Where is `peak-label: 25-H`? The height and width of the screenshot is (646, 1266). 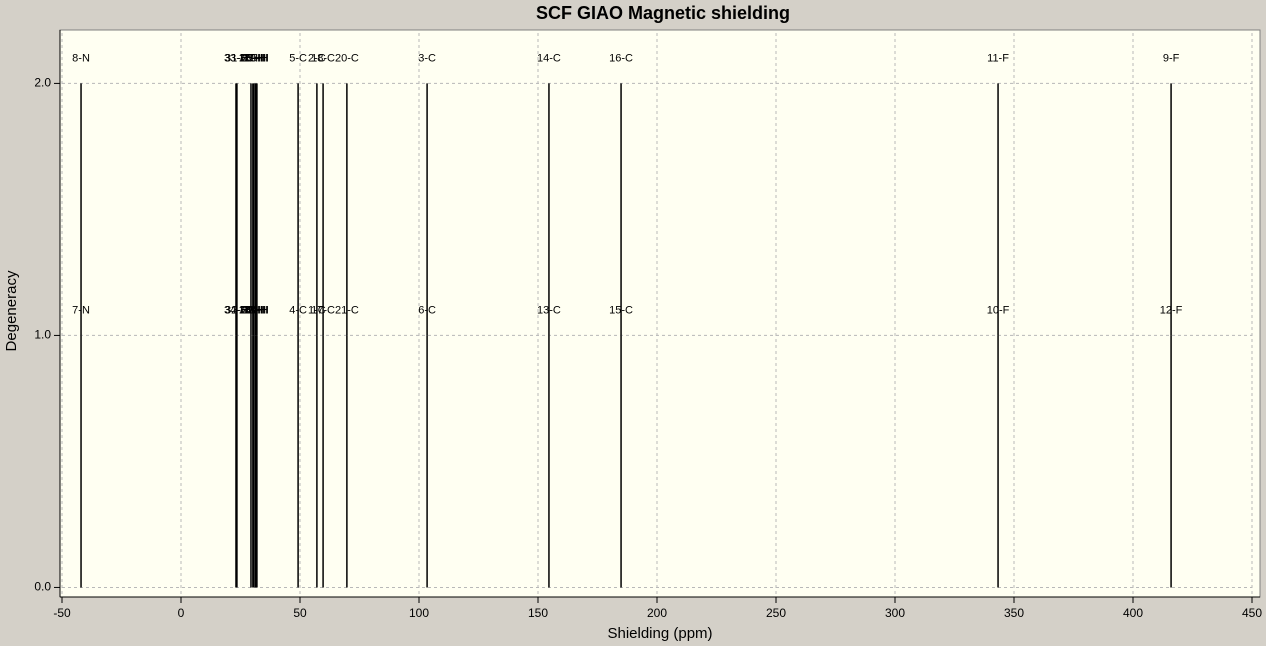 peak-label: 25-H is located at coordinates (251, 58).